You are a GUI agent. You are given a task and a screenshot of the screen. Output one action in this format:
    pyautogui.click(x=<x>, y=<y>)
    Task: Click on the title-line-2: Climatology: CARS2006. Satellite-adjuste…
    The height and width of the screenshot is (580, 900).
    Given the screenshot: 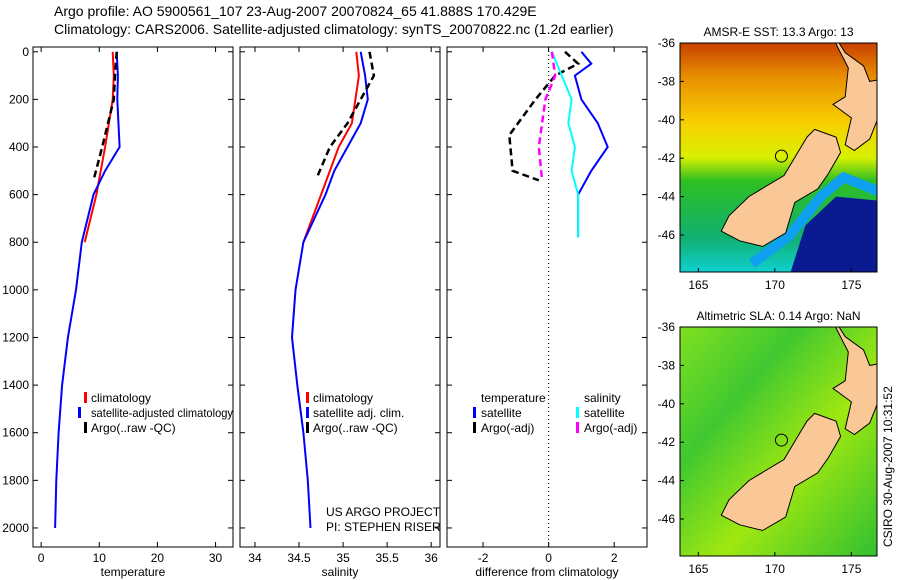 What is the action you would take?
    pyautogui.click(x=334, y=29)
    